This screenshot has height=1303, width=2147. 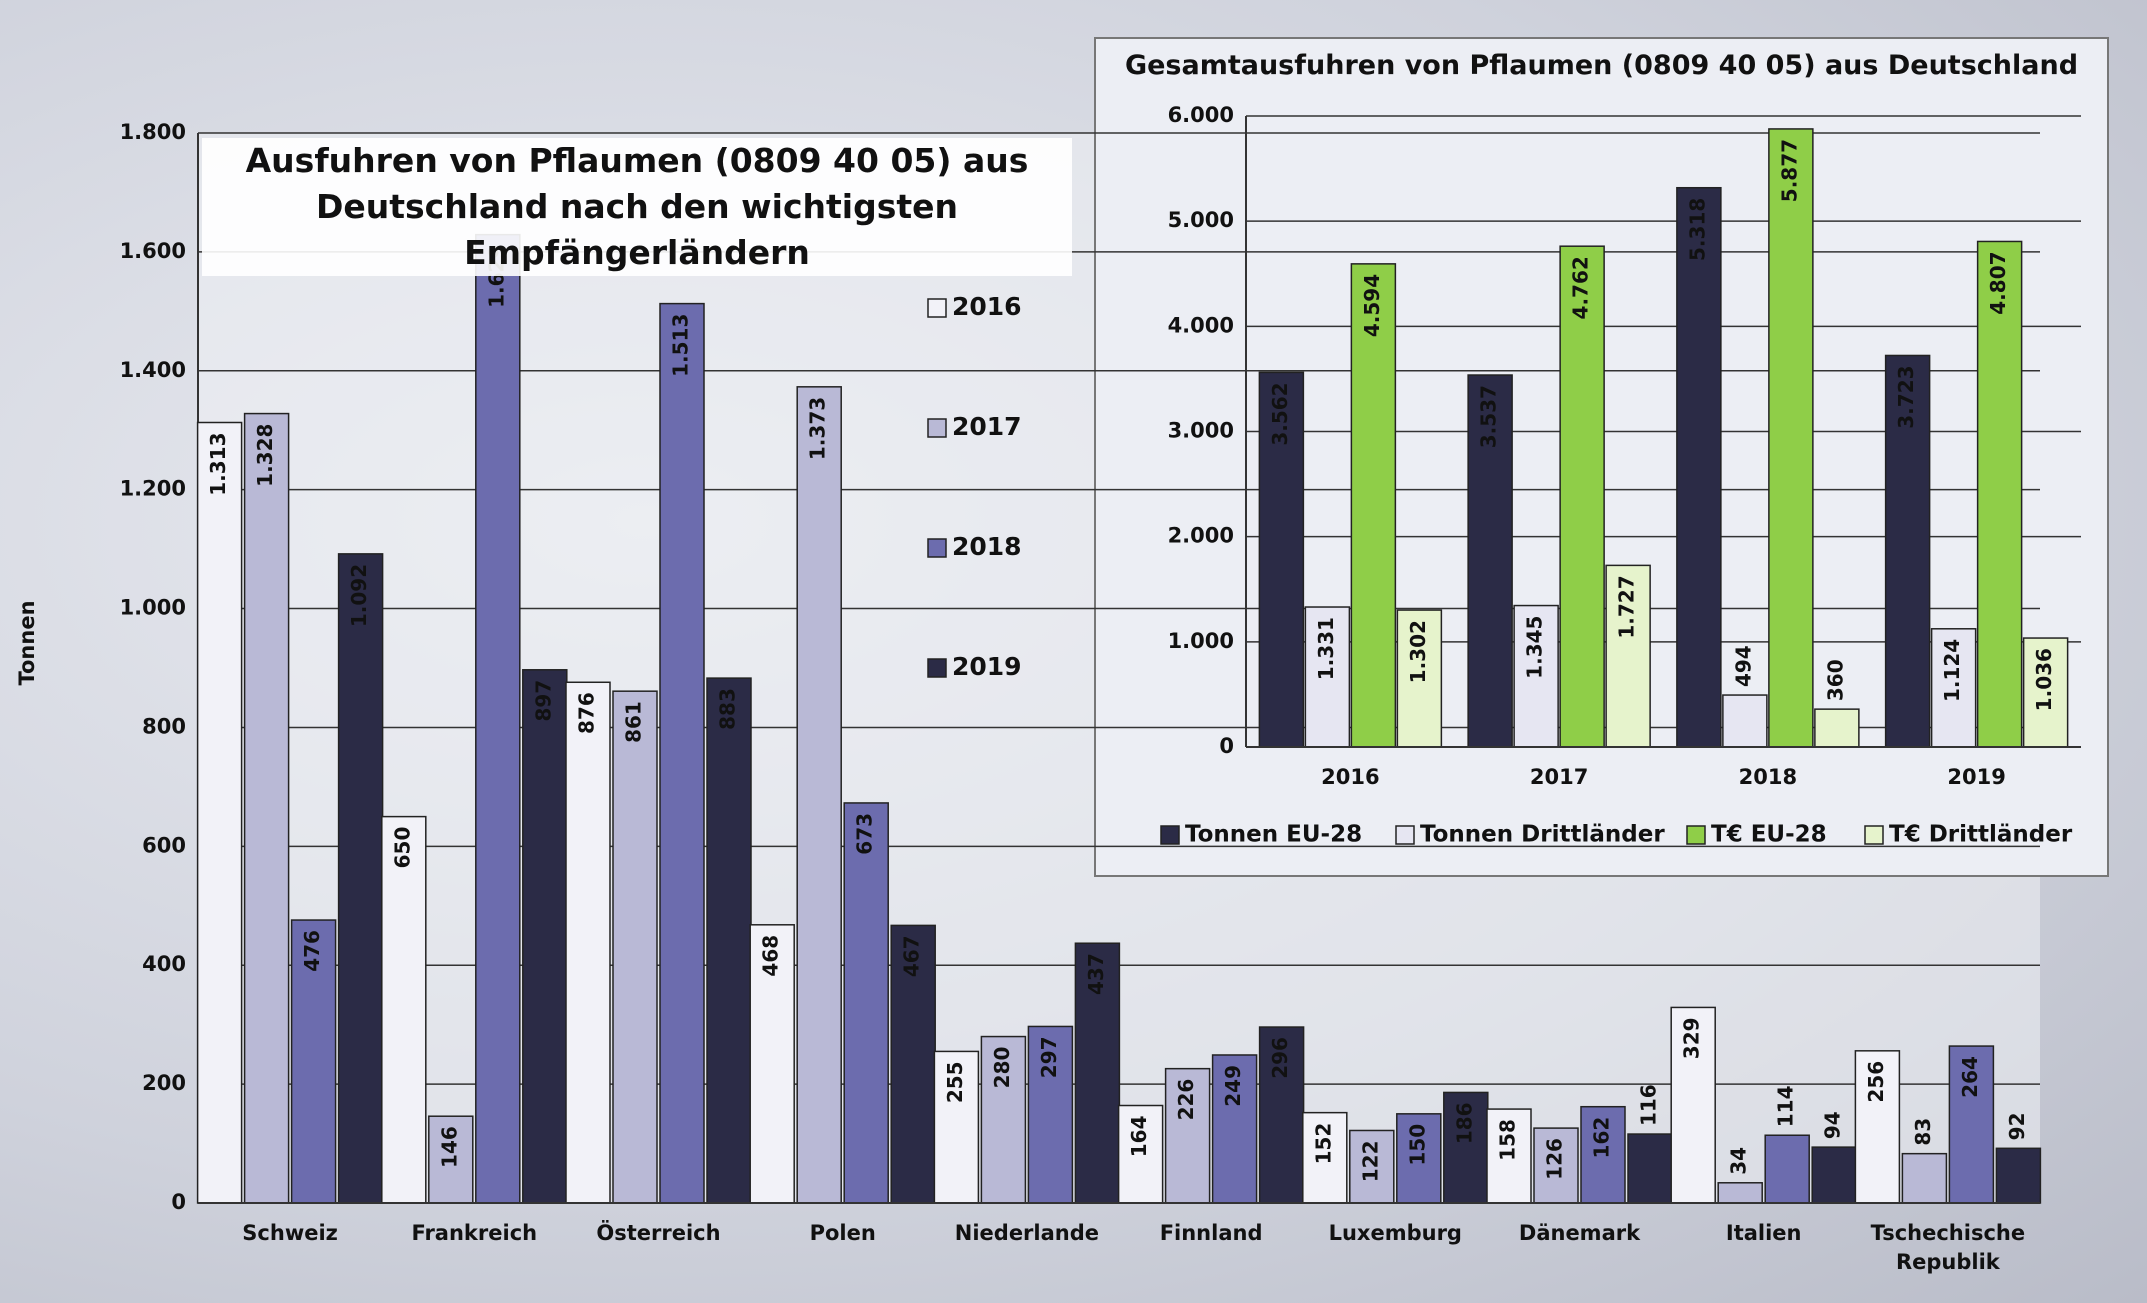 What do you see at coordinates (987, 306) in the screenshot?
I see `legend-label: 2016` at bounding box center [987, 306].